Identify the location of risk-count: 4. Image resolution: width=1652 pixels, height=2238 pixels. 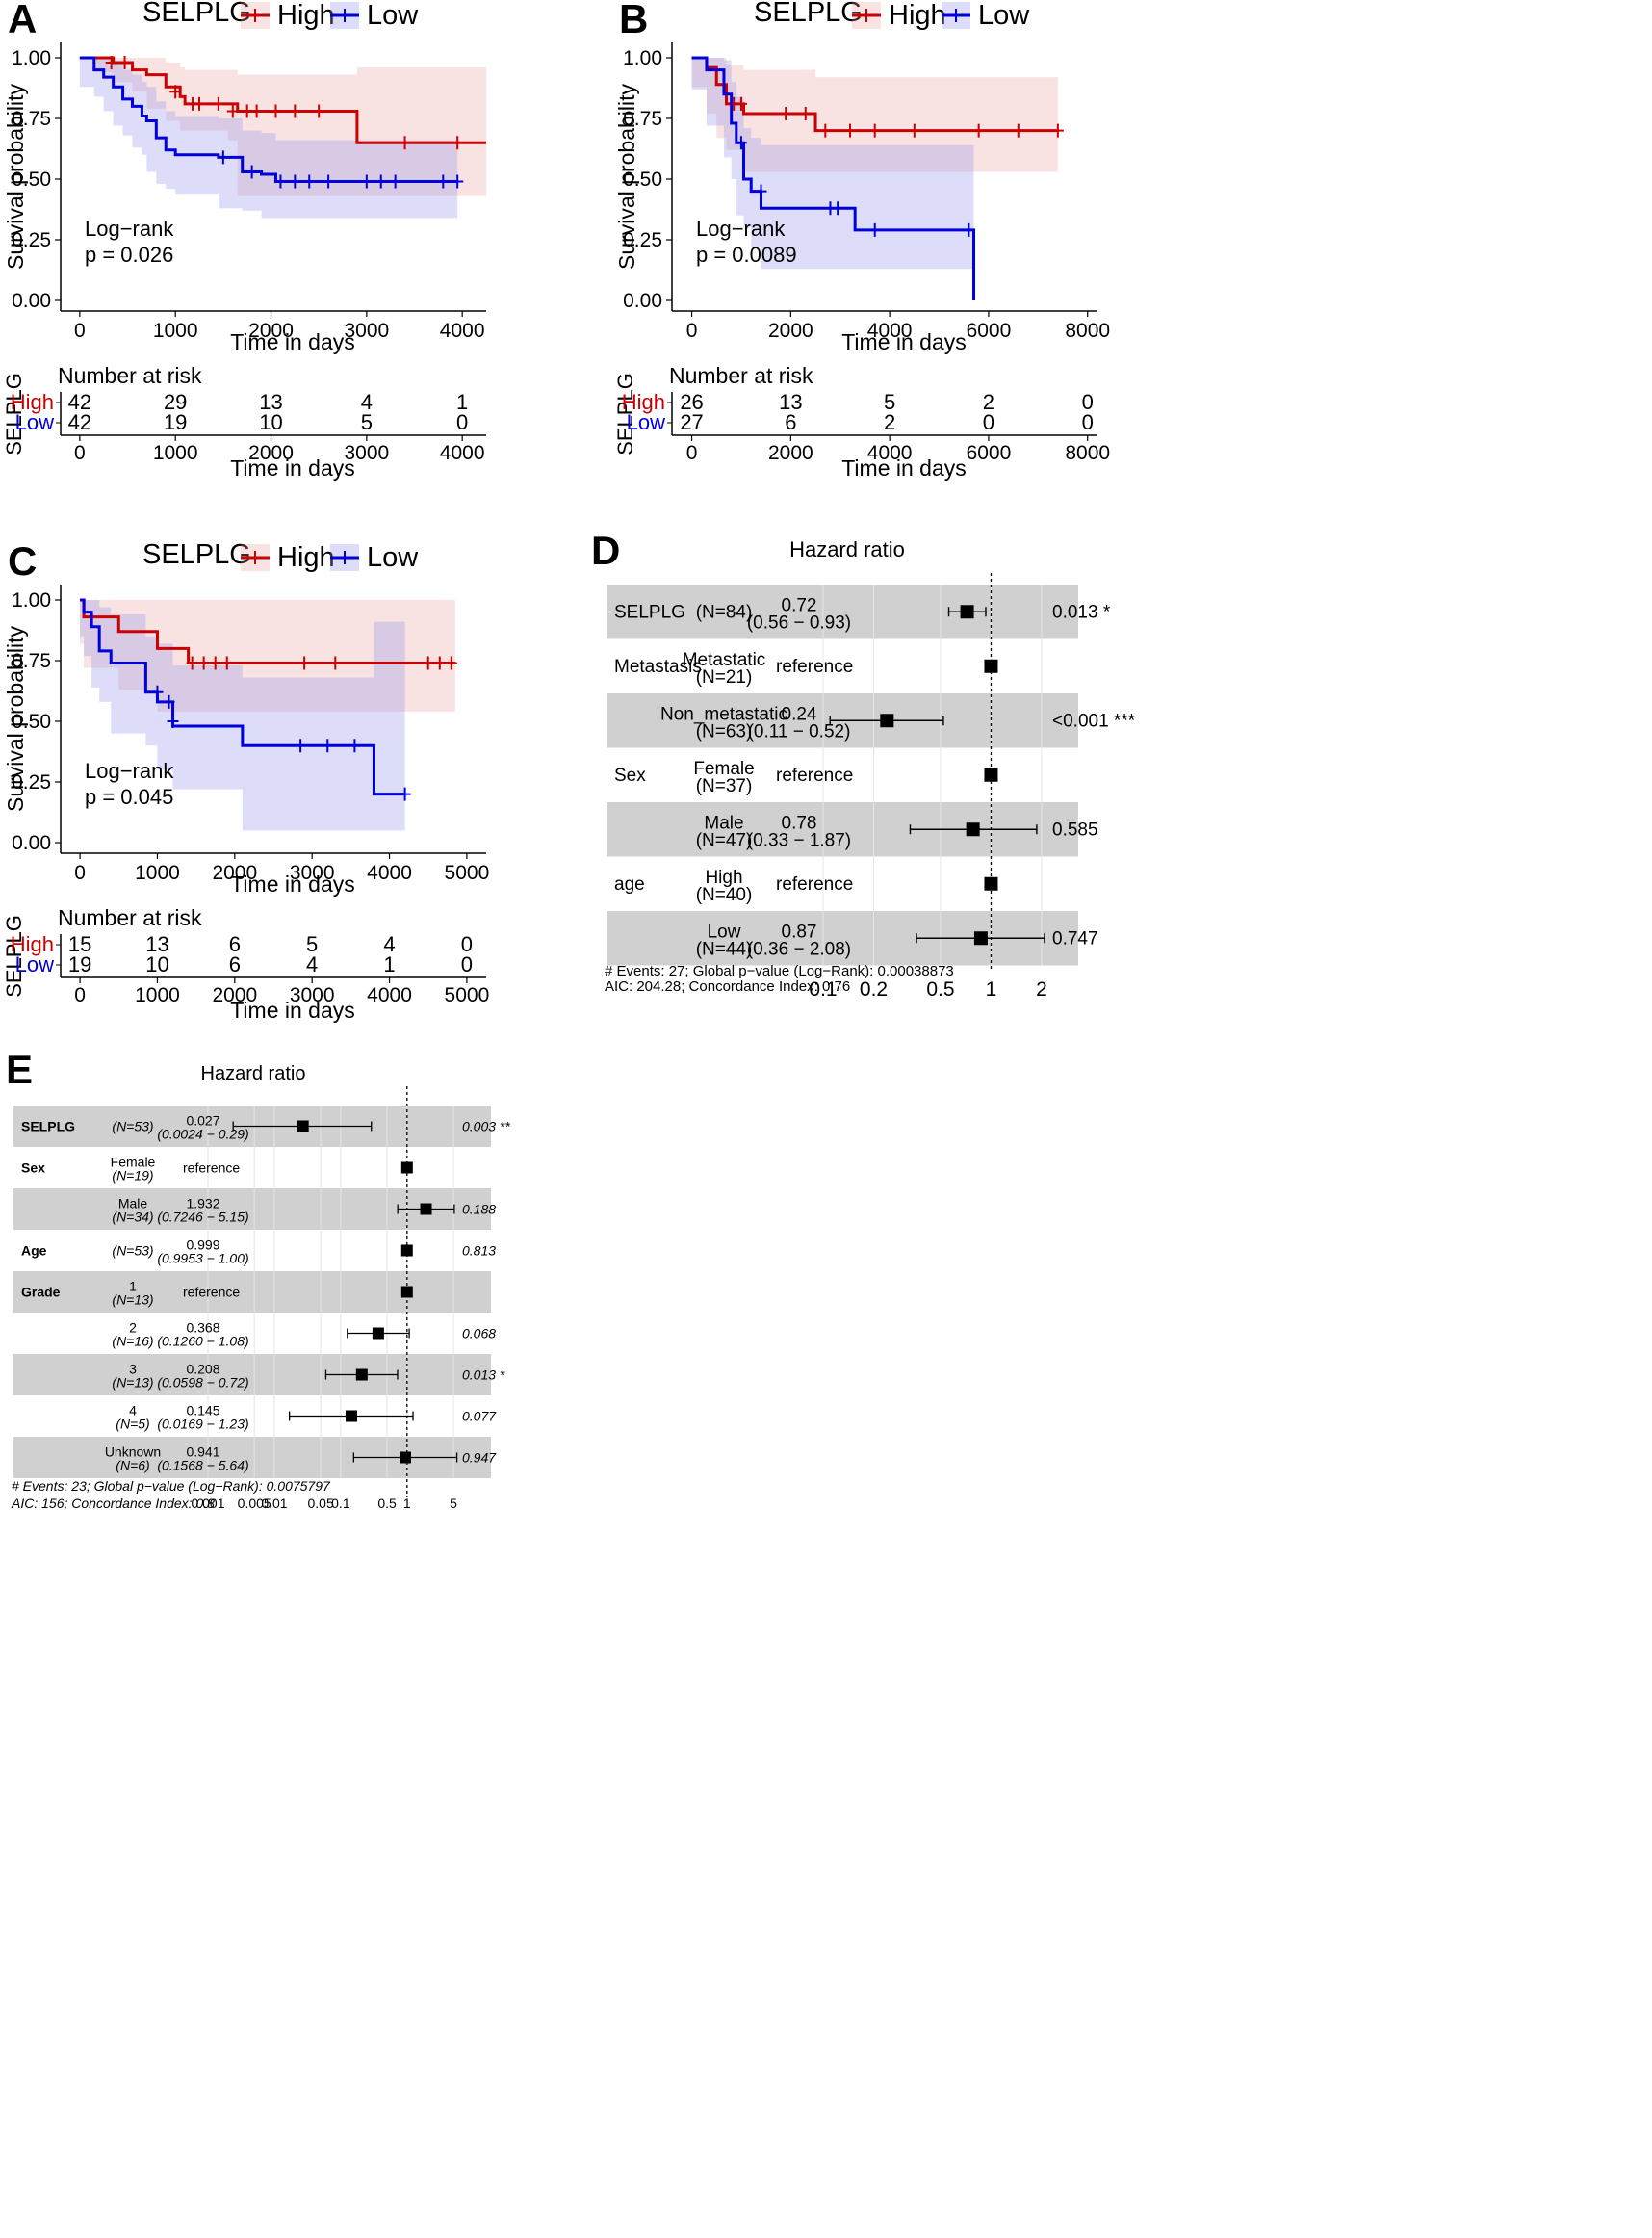
(389, 944).